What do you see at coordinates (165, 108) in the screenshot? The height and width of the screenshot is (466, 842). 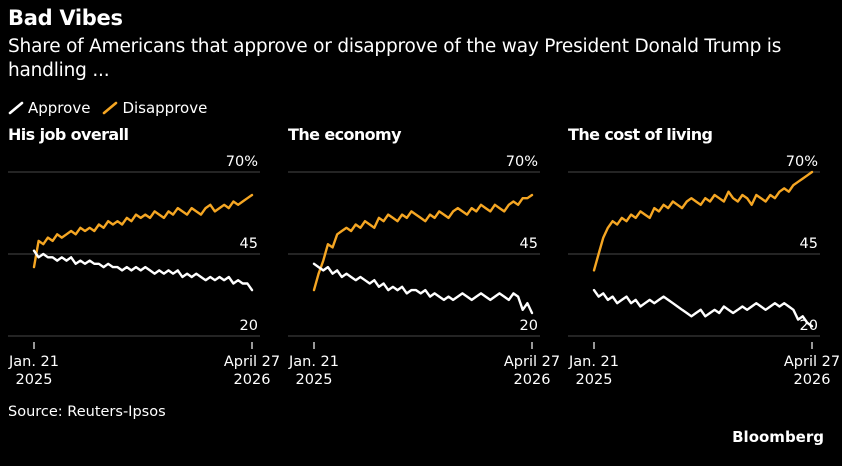 I see `legend-label-disapprove: Disapprove` at bounding box center [165, 108].